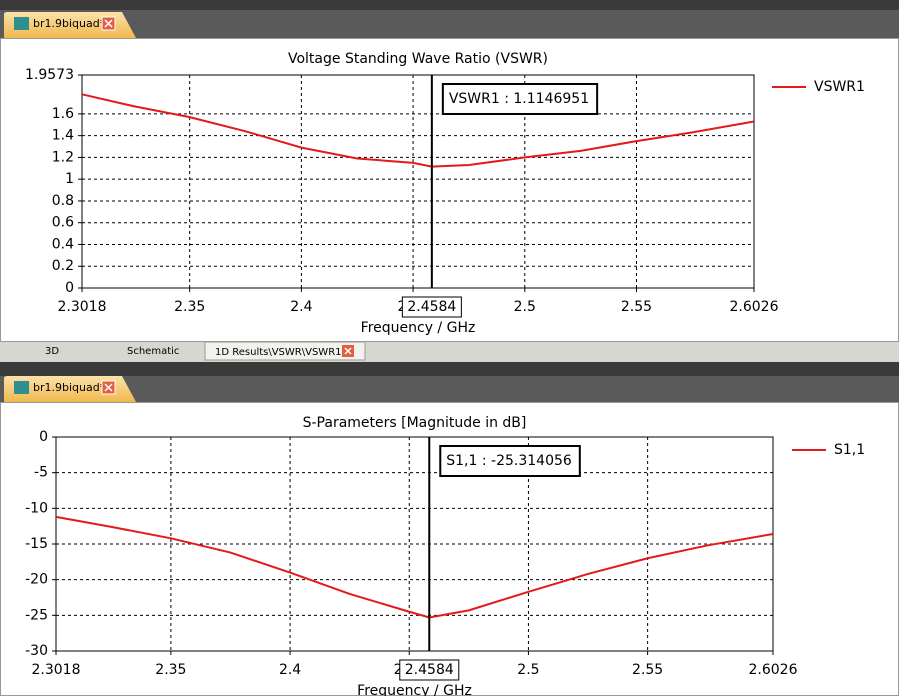 The image size is (899, 696). I want to click on y-tick-label: -10, so click(36, 508).